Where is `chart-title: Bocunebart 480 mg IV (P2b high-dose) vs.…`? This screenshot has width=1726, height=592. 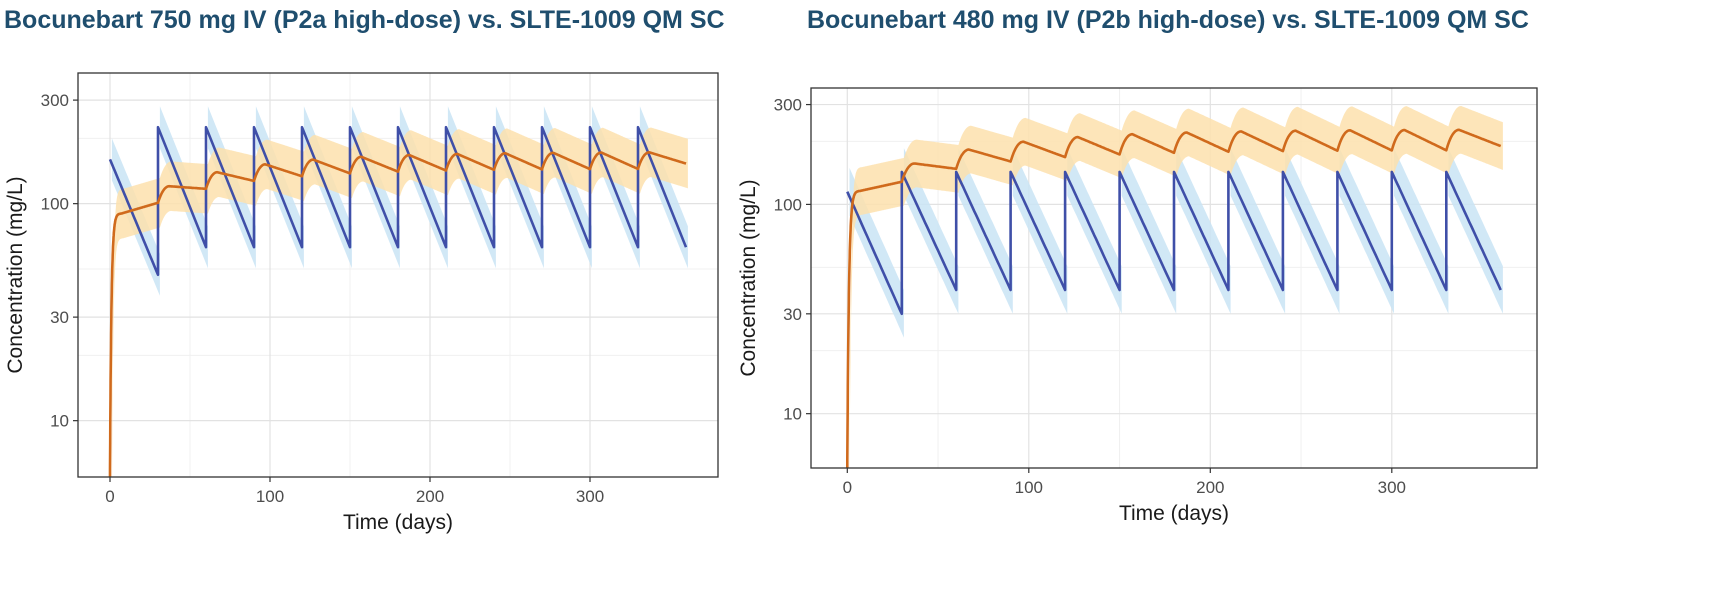 chart-title: Bocunebart 480 mg IV (P2b high-dose) vs.… is located at coordinates (1168, 20).